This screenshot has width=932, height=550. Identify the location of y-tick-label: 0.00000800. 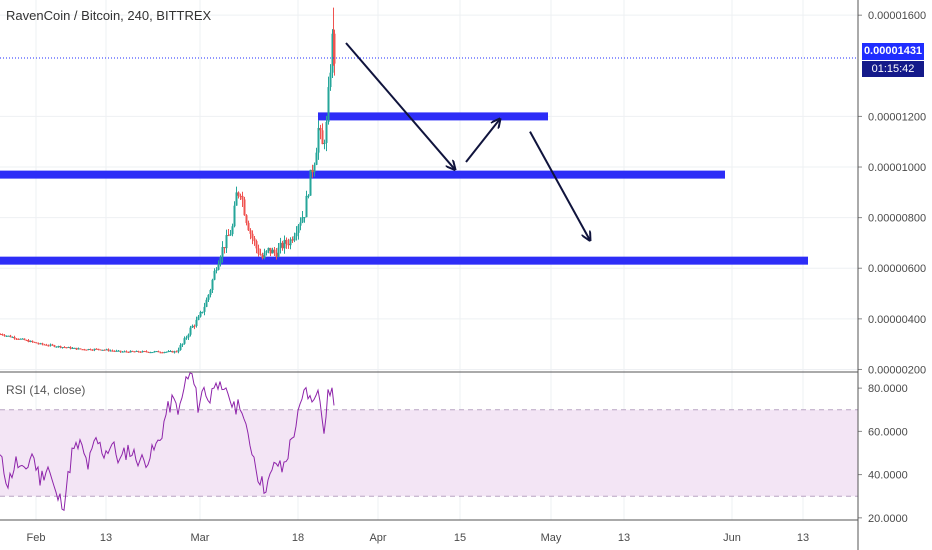
(897, 219).